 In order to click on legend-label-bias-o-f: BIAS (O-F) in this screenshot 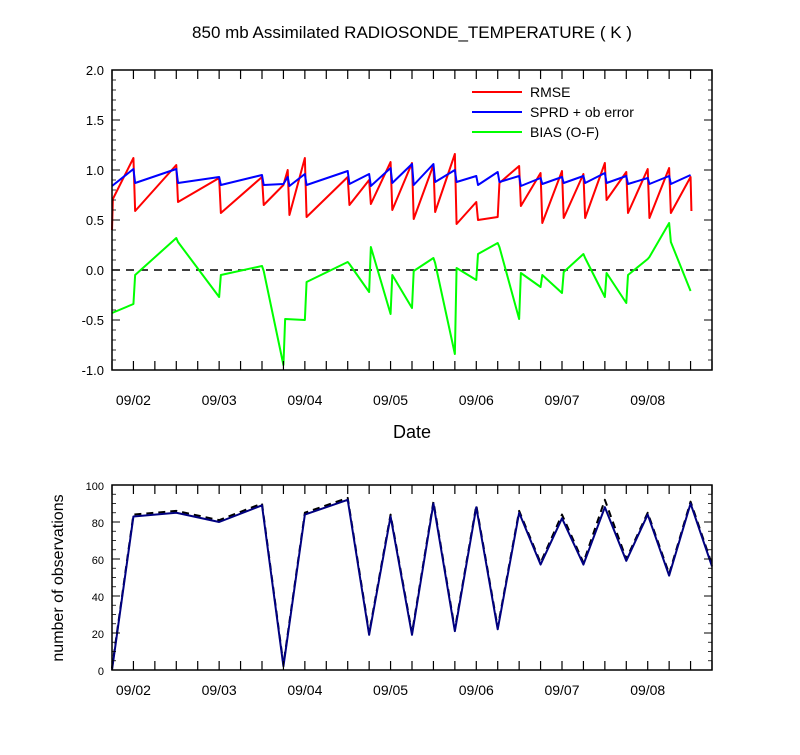, I will do `click(564, 132)`.